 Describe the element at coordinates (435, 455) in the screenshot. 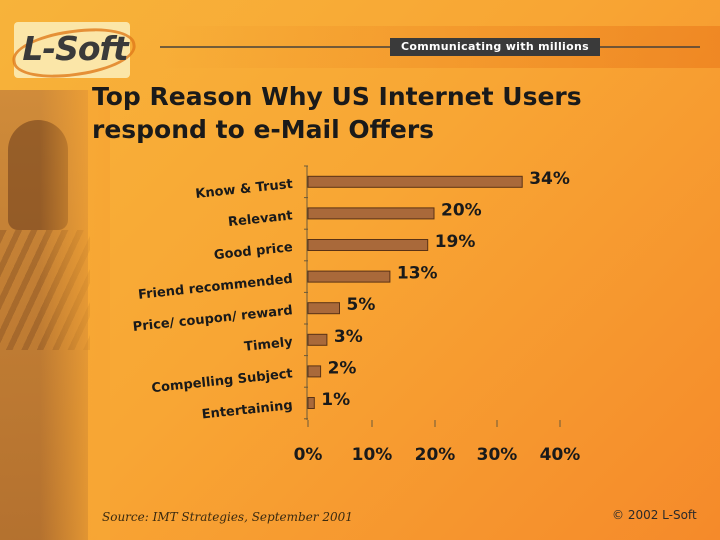

I see `x-tick-label: 20%` at that location.